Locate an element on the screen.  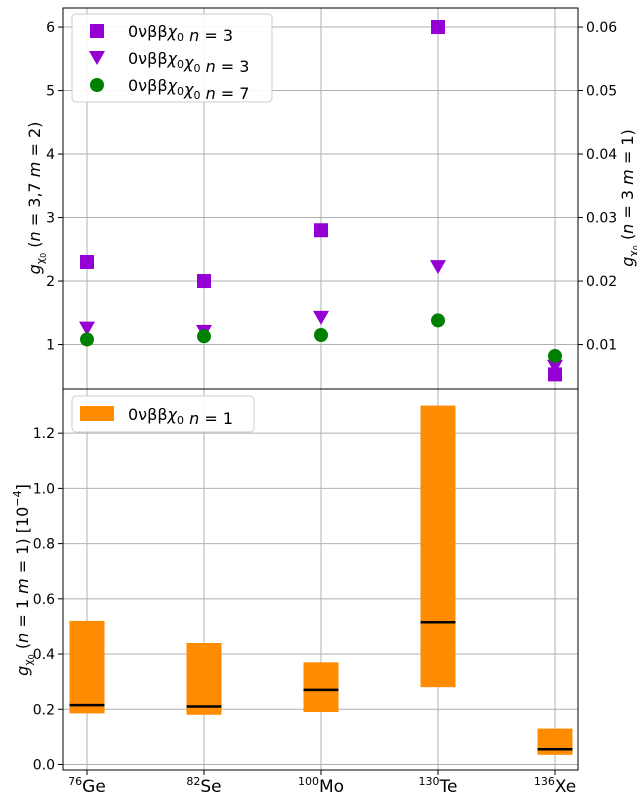
top-legend-label: 0νββχ0χ0 n = 7 is located at coordinates (188, 89).